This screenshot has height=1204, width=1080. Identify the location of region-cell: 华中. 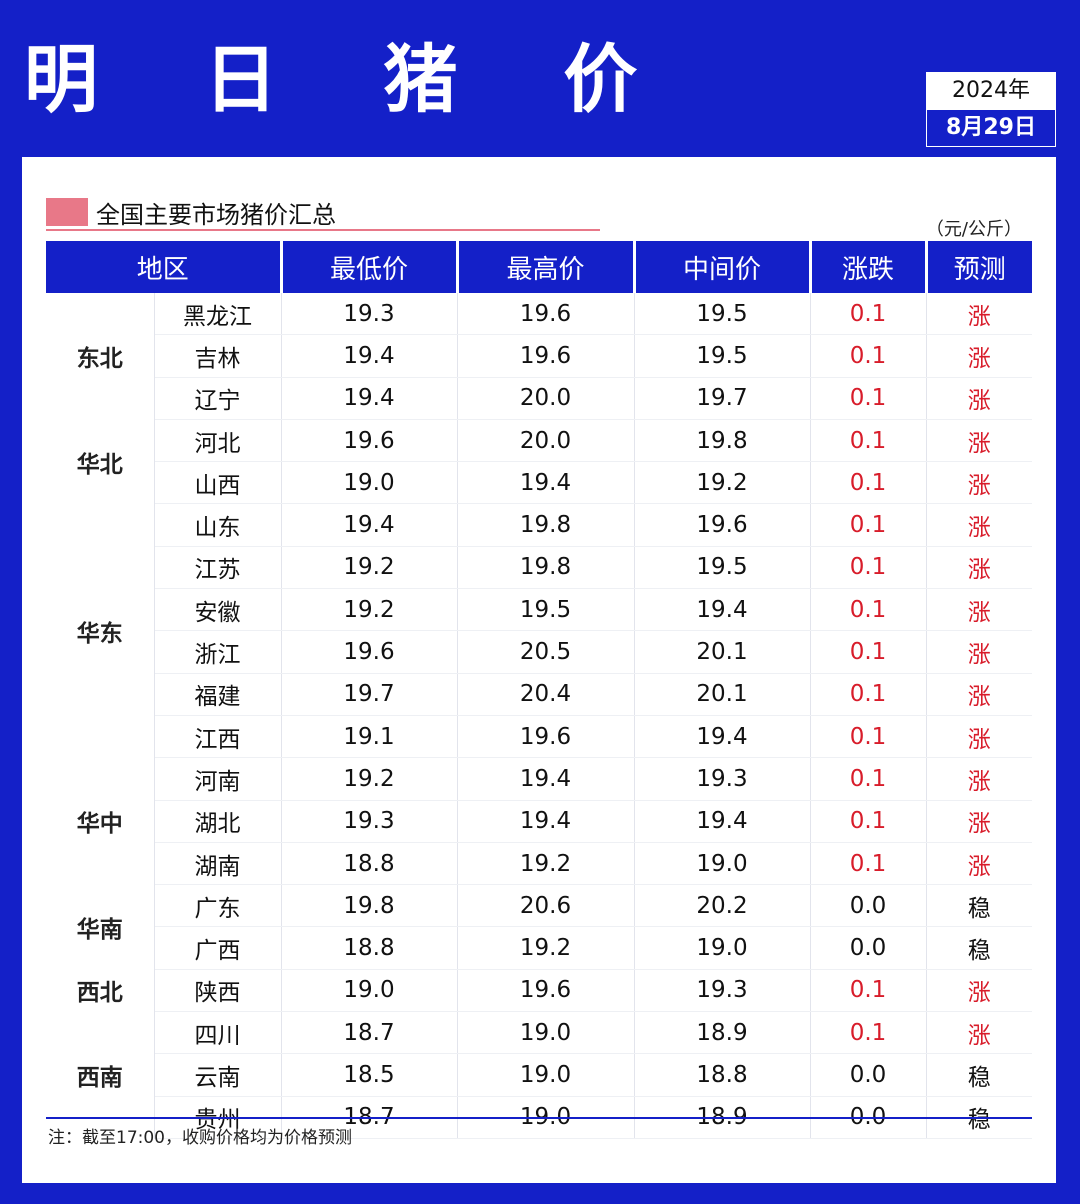
(100, 821).